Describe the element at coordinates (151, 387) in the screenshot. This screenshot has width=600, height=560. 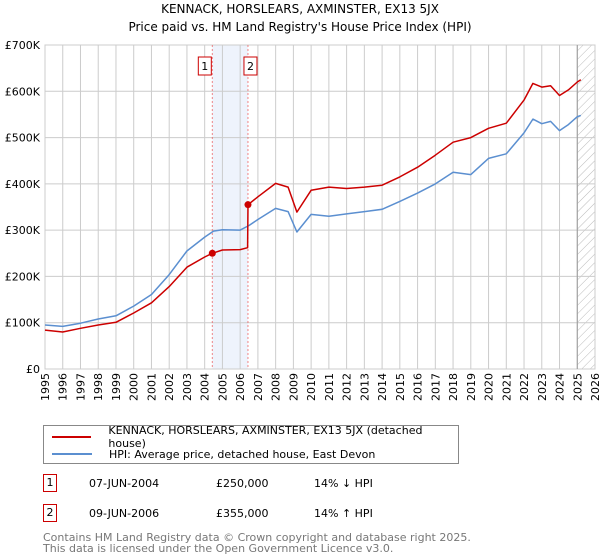
I see `x-tick-label: 2001` at that location.